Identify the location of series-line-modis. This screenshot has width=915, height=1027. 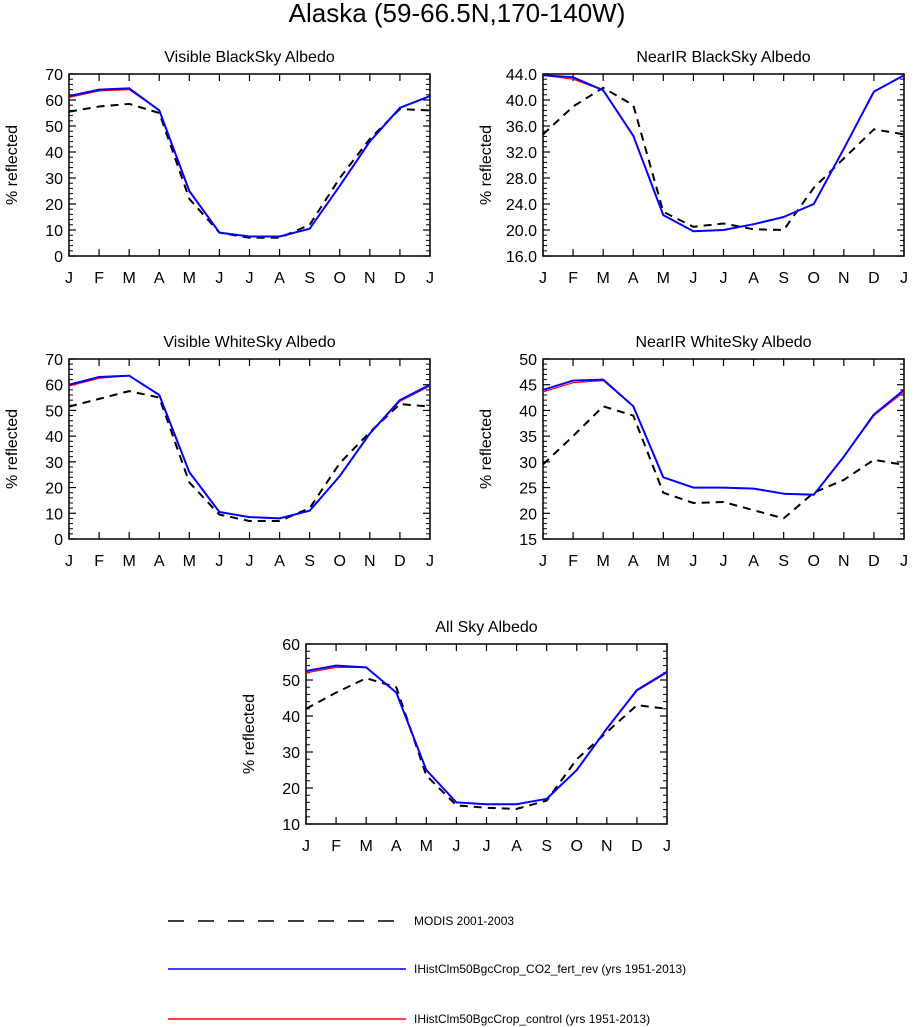
(723, 158).